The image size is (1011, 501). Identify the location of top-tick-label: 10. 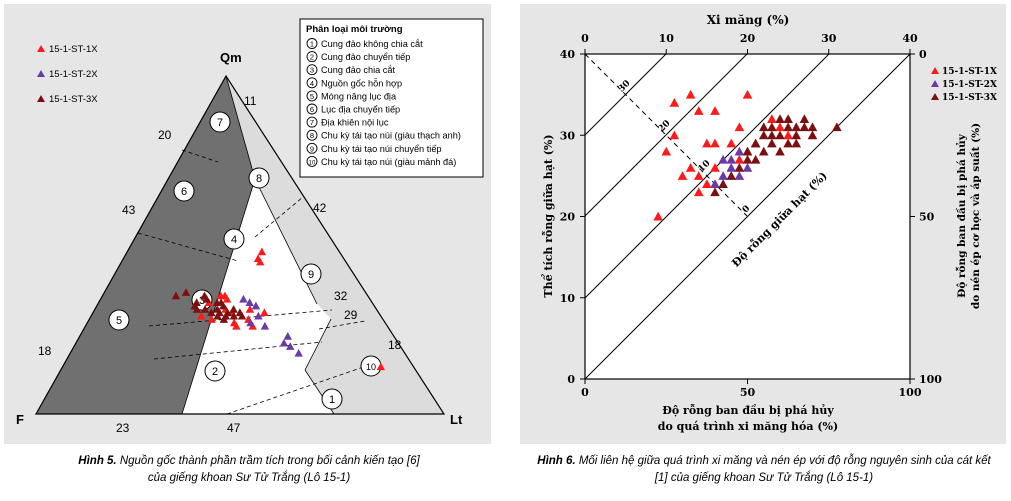
(667, 38).